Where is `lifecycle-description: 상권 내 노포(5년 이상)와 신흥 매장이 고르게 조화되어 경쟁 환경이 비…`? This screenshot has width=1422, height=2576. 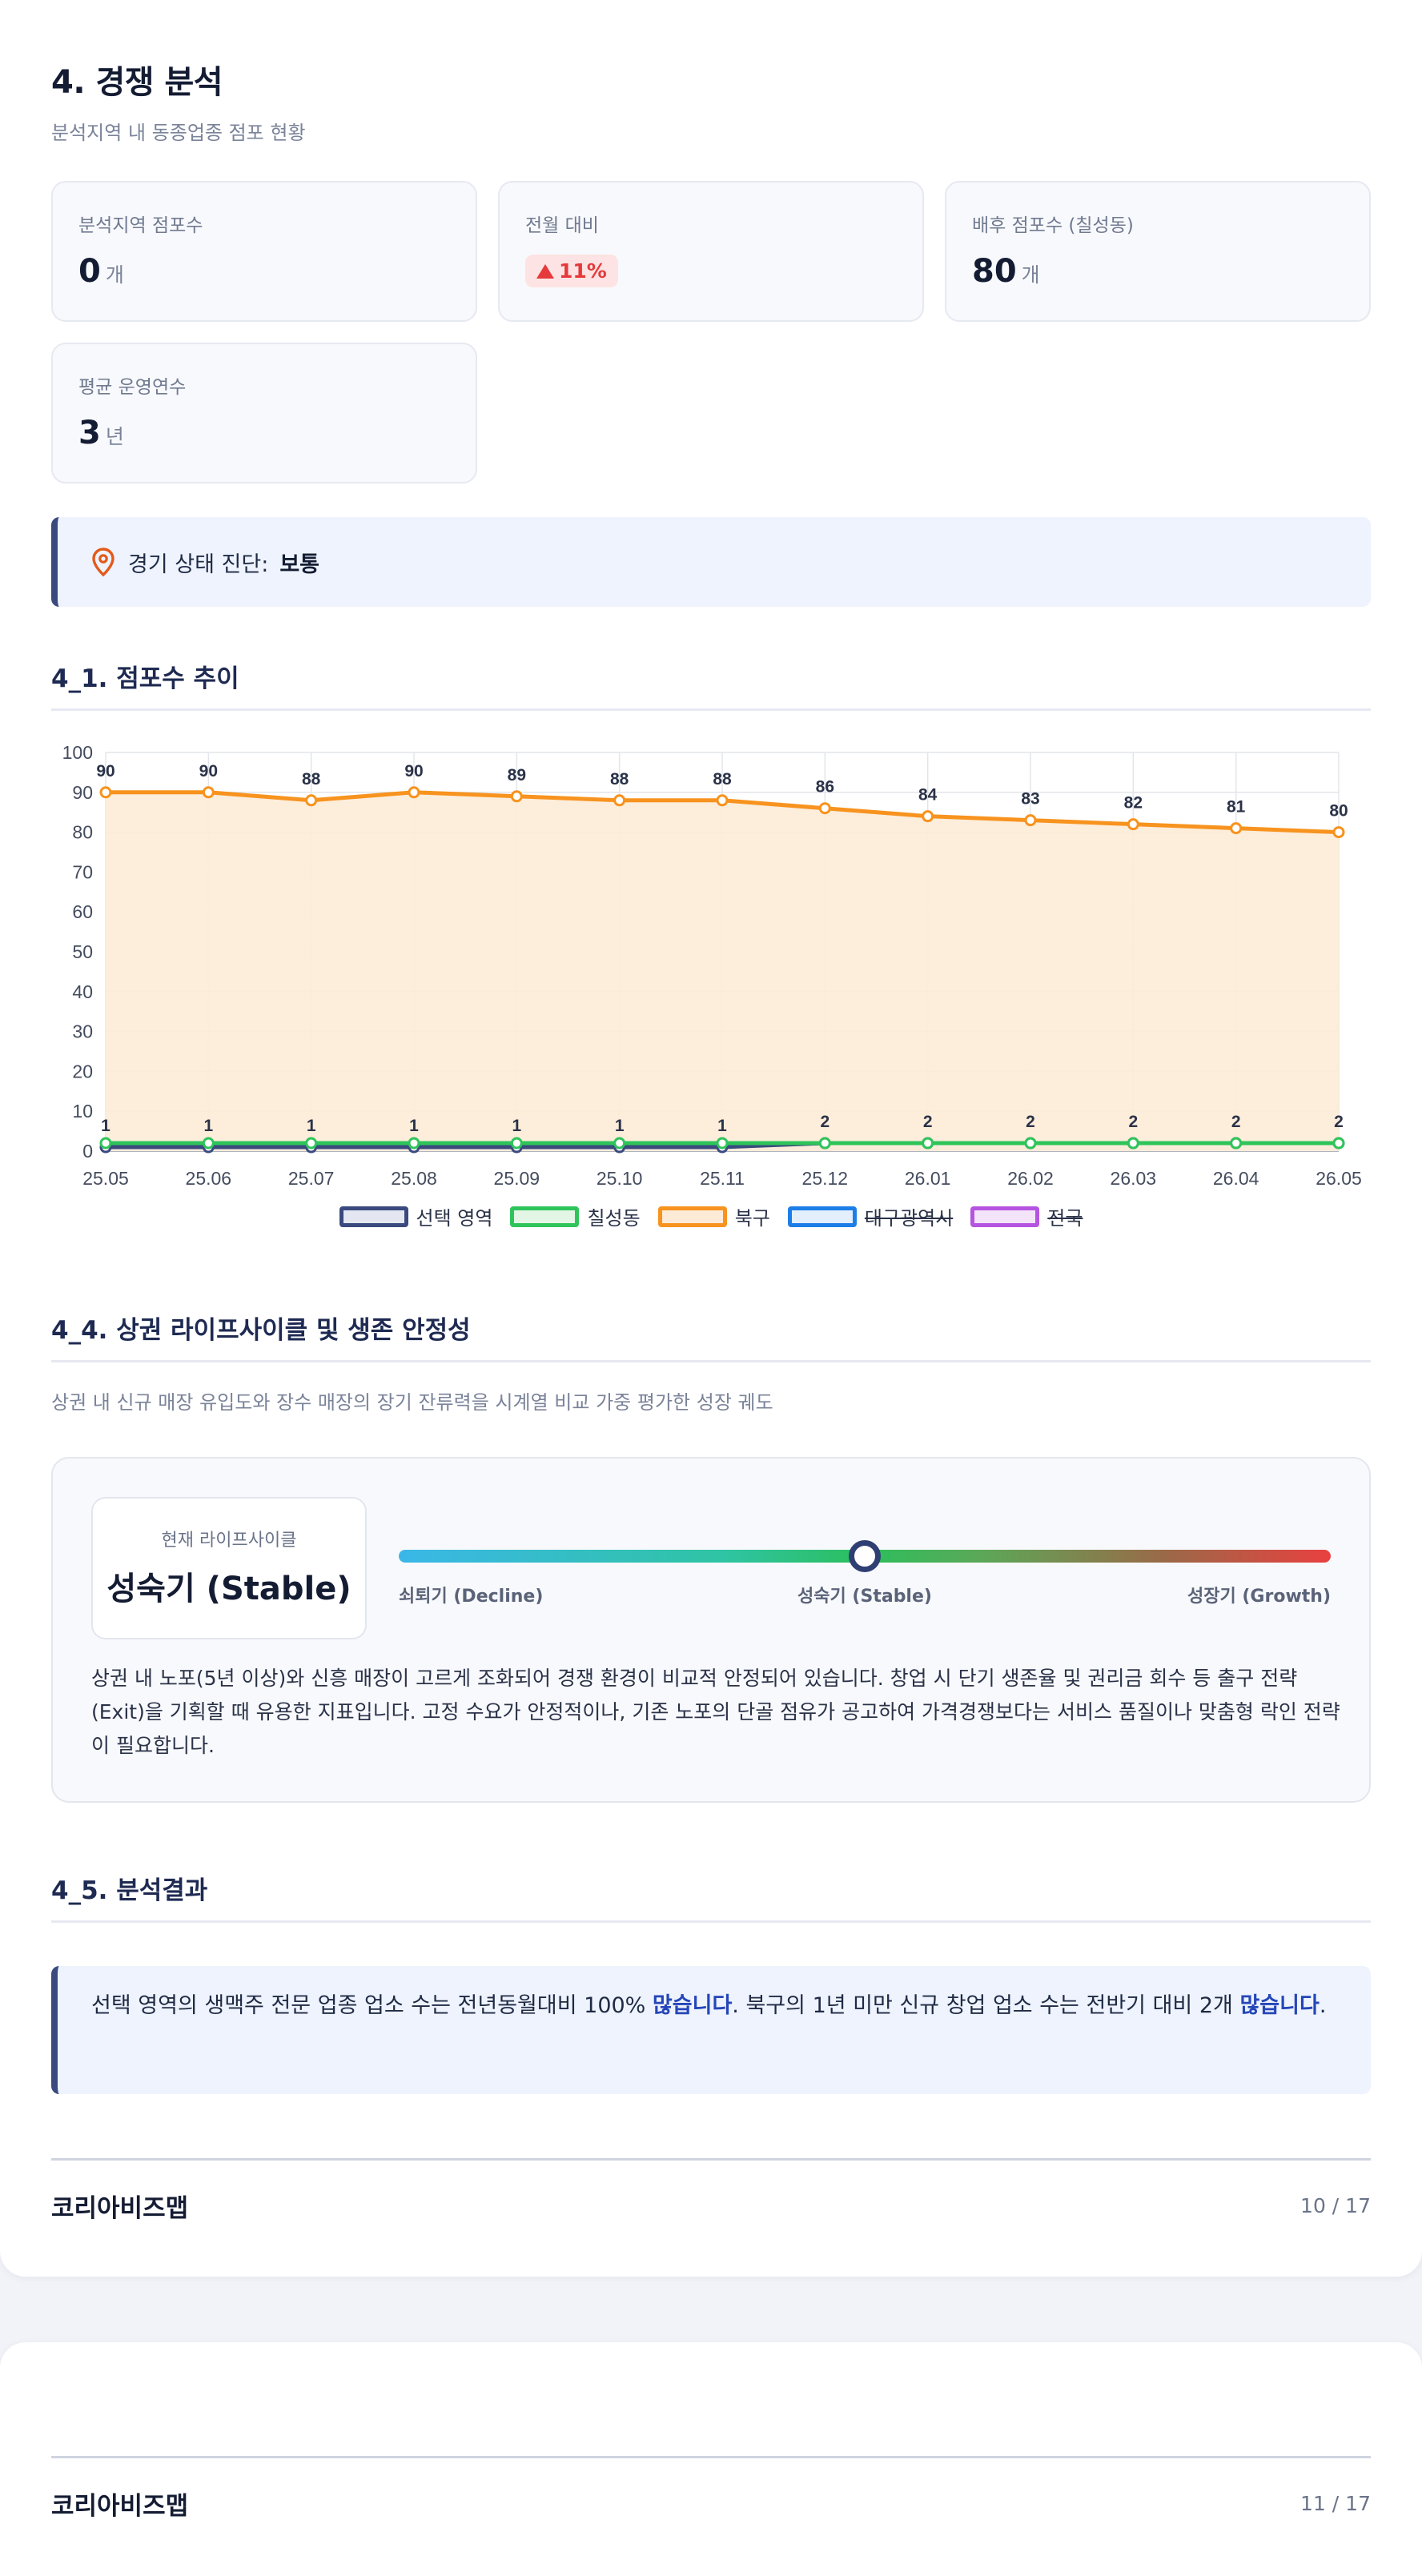
lifecycle-description: 상권 내 노포(5년 이상)와 신흥 매장이 고르게 조화되어 경쟁 환경이 비… is located at coordinates (715, 1712).